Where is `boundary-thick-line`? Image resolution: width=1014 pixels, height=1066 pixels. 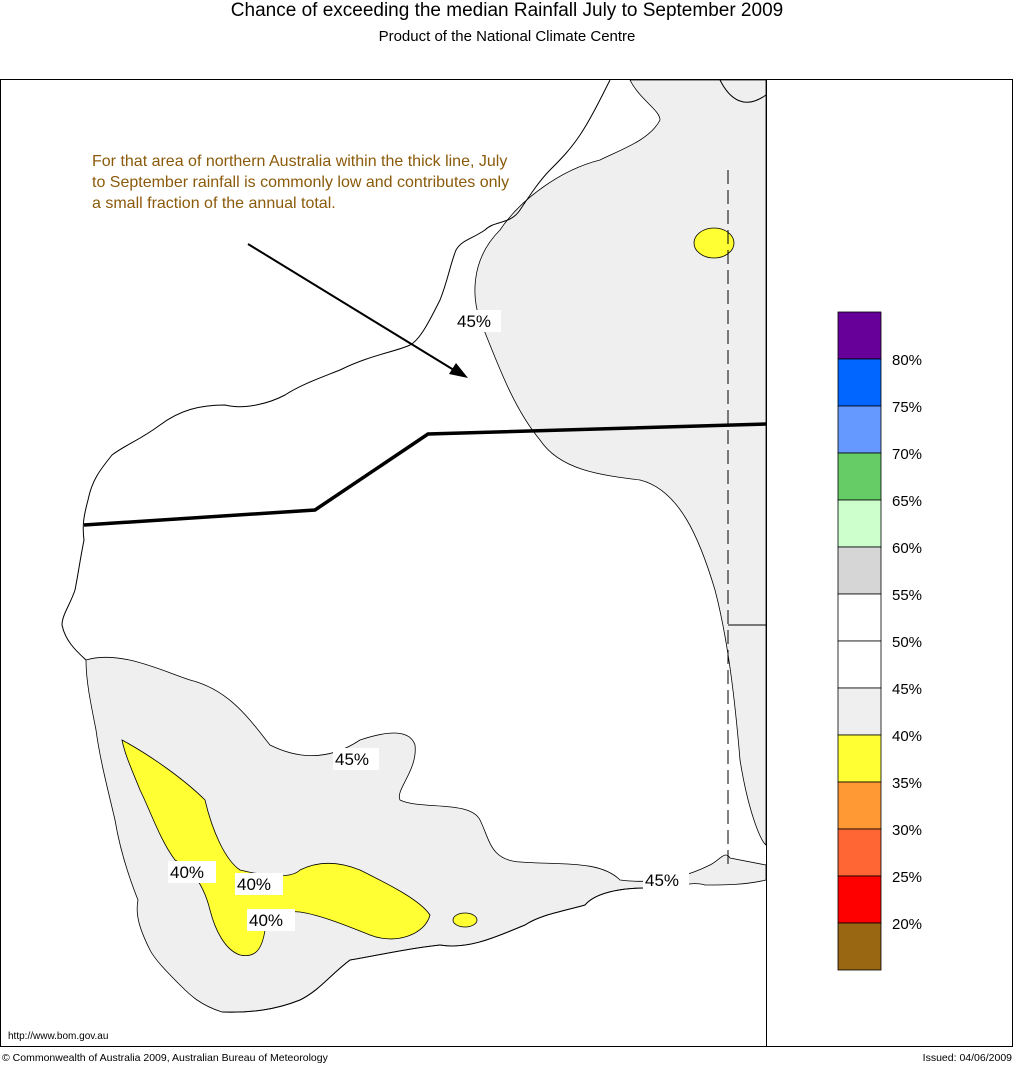
boundary-thick-line is located at coordinates (425, 474).